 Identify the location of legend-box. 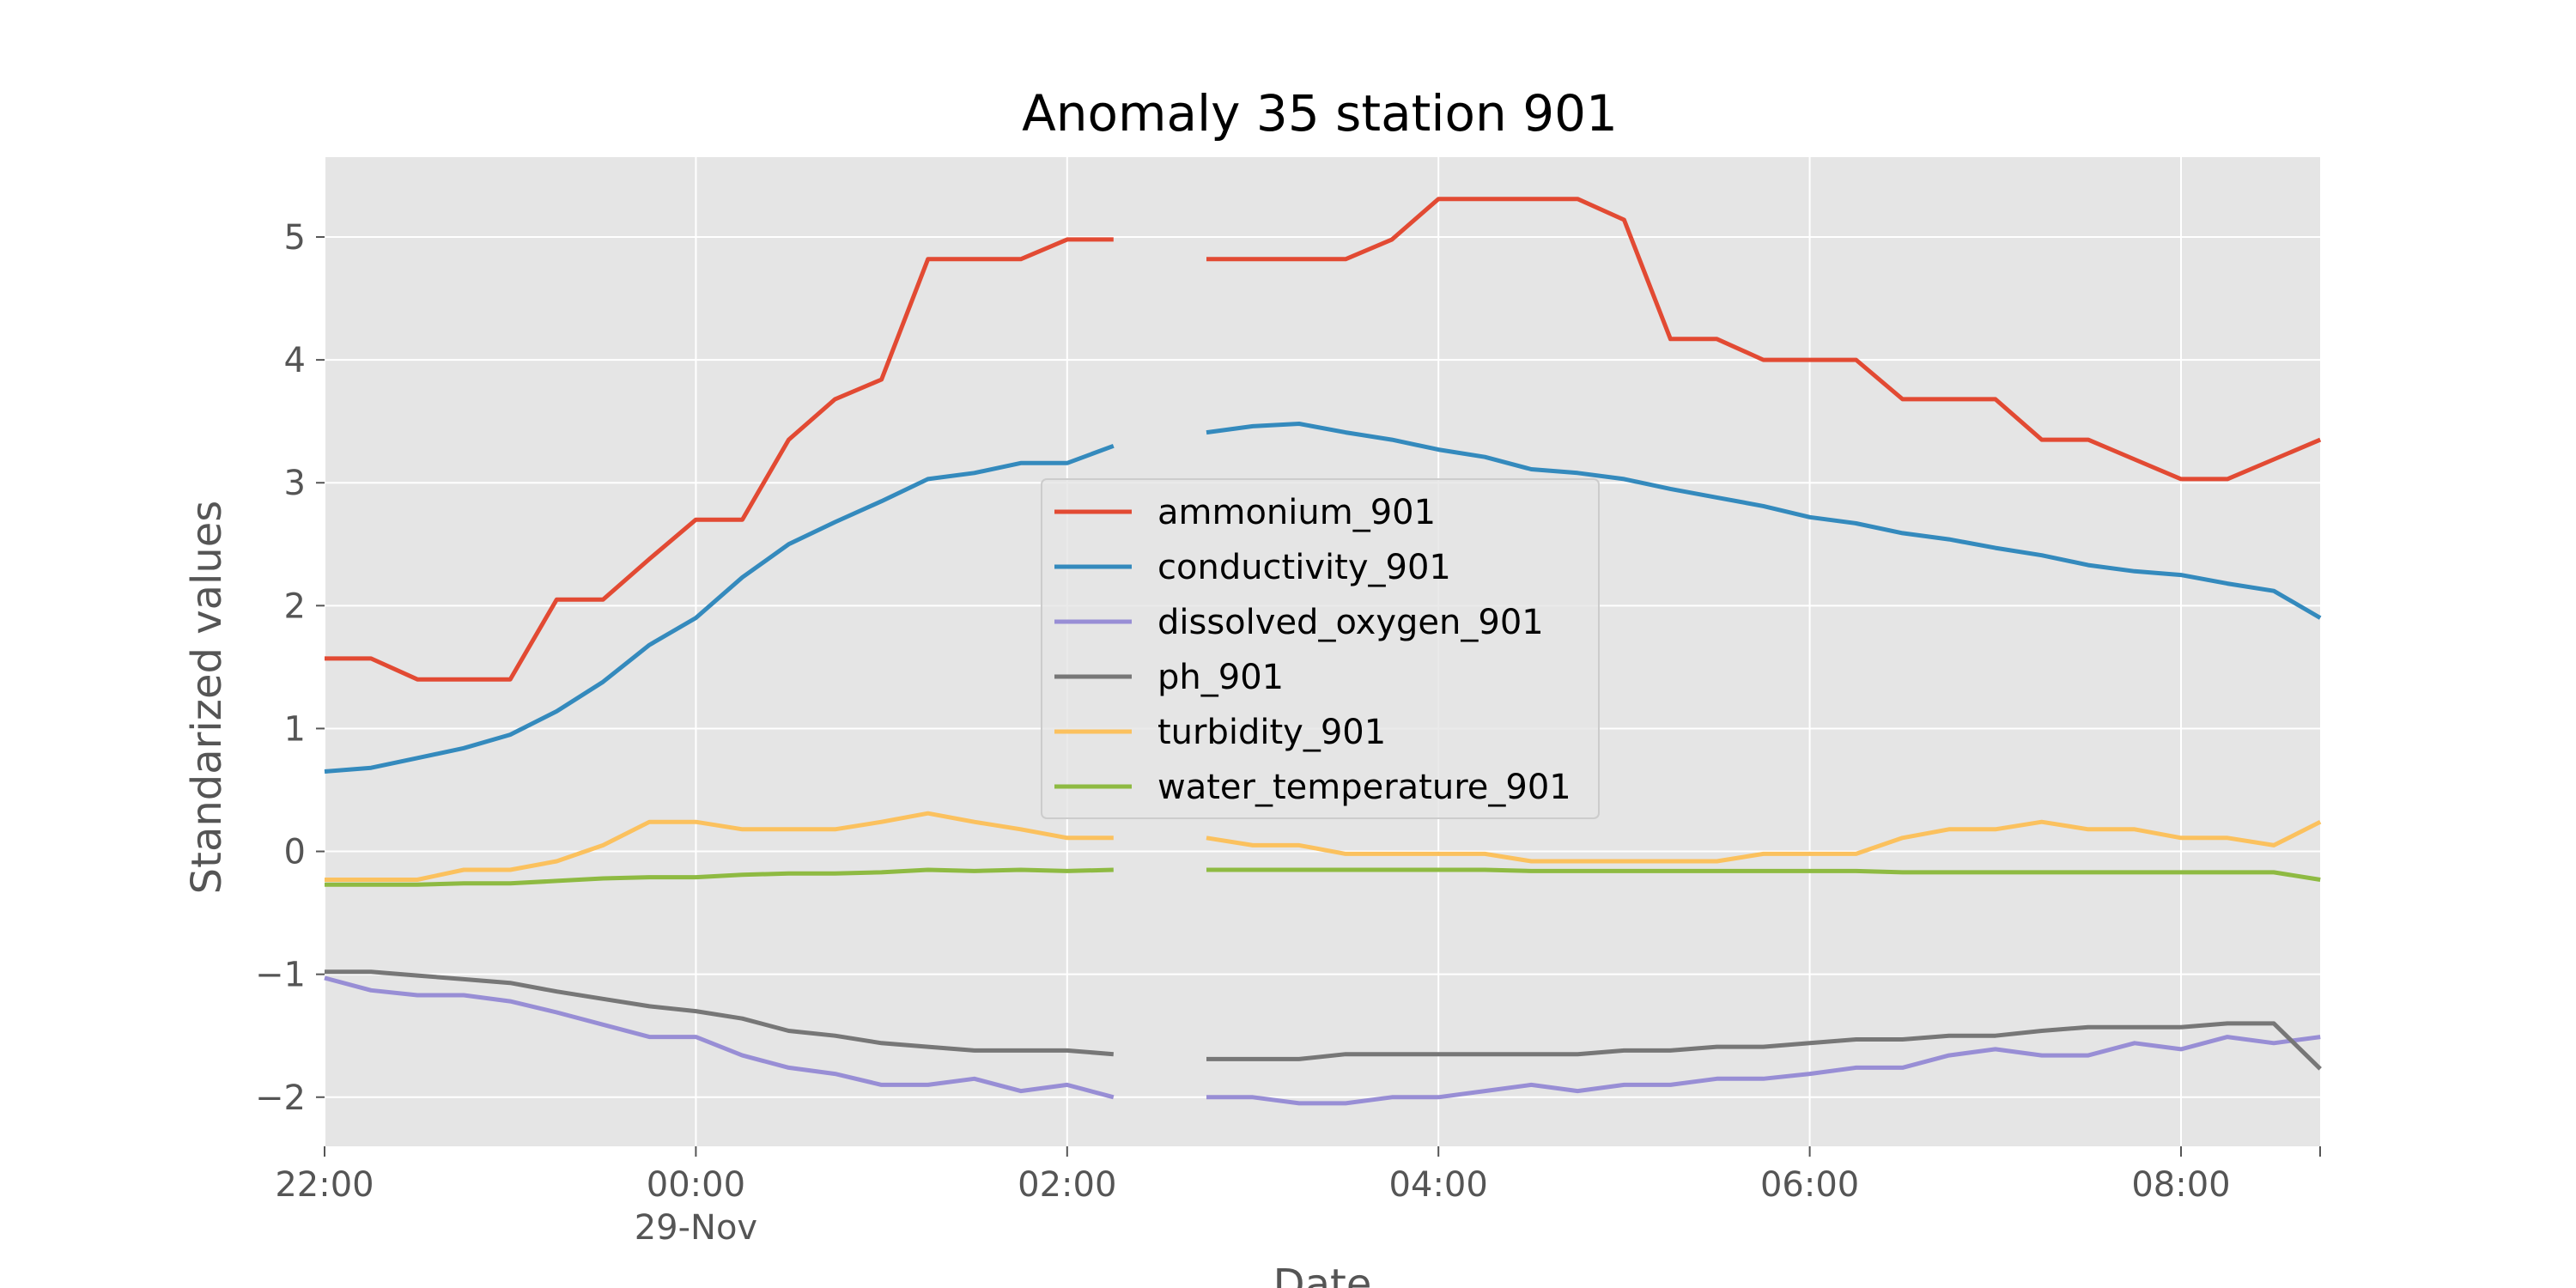
(1320, 649).